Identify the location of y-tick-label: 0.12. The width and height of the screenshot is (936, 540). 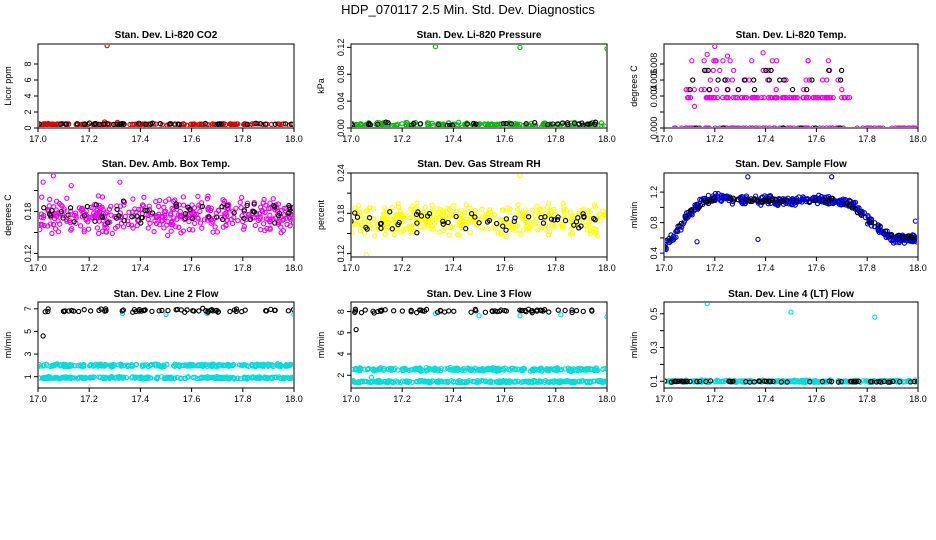
(28, 254).